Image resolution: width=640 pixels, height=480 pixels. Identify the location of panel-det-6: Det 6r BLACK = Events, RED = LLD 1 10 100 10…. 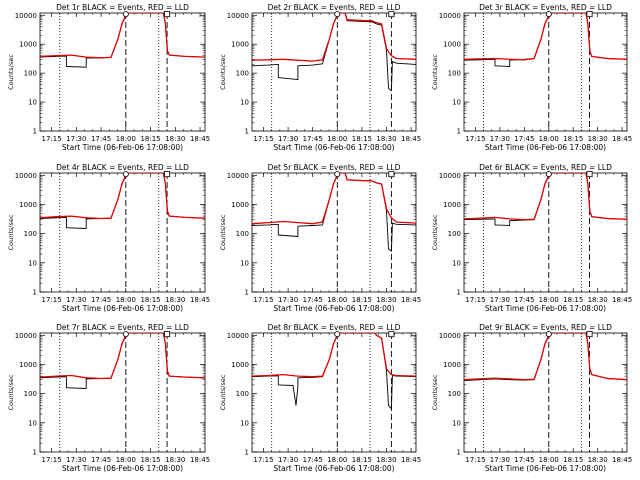
(531, 238).